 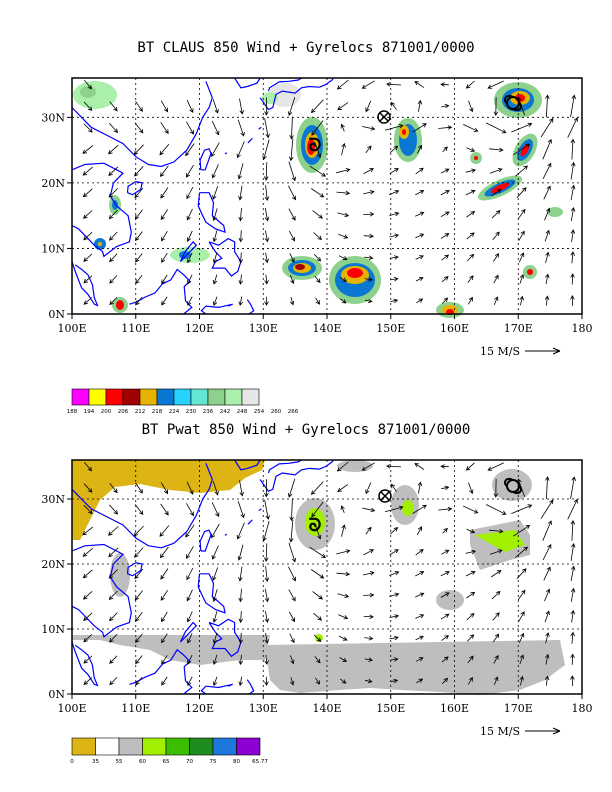 I want to click on typhoon-symbol: ᘐ, so click(x=315, y=145).